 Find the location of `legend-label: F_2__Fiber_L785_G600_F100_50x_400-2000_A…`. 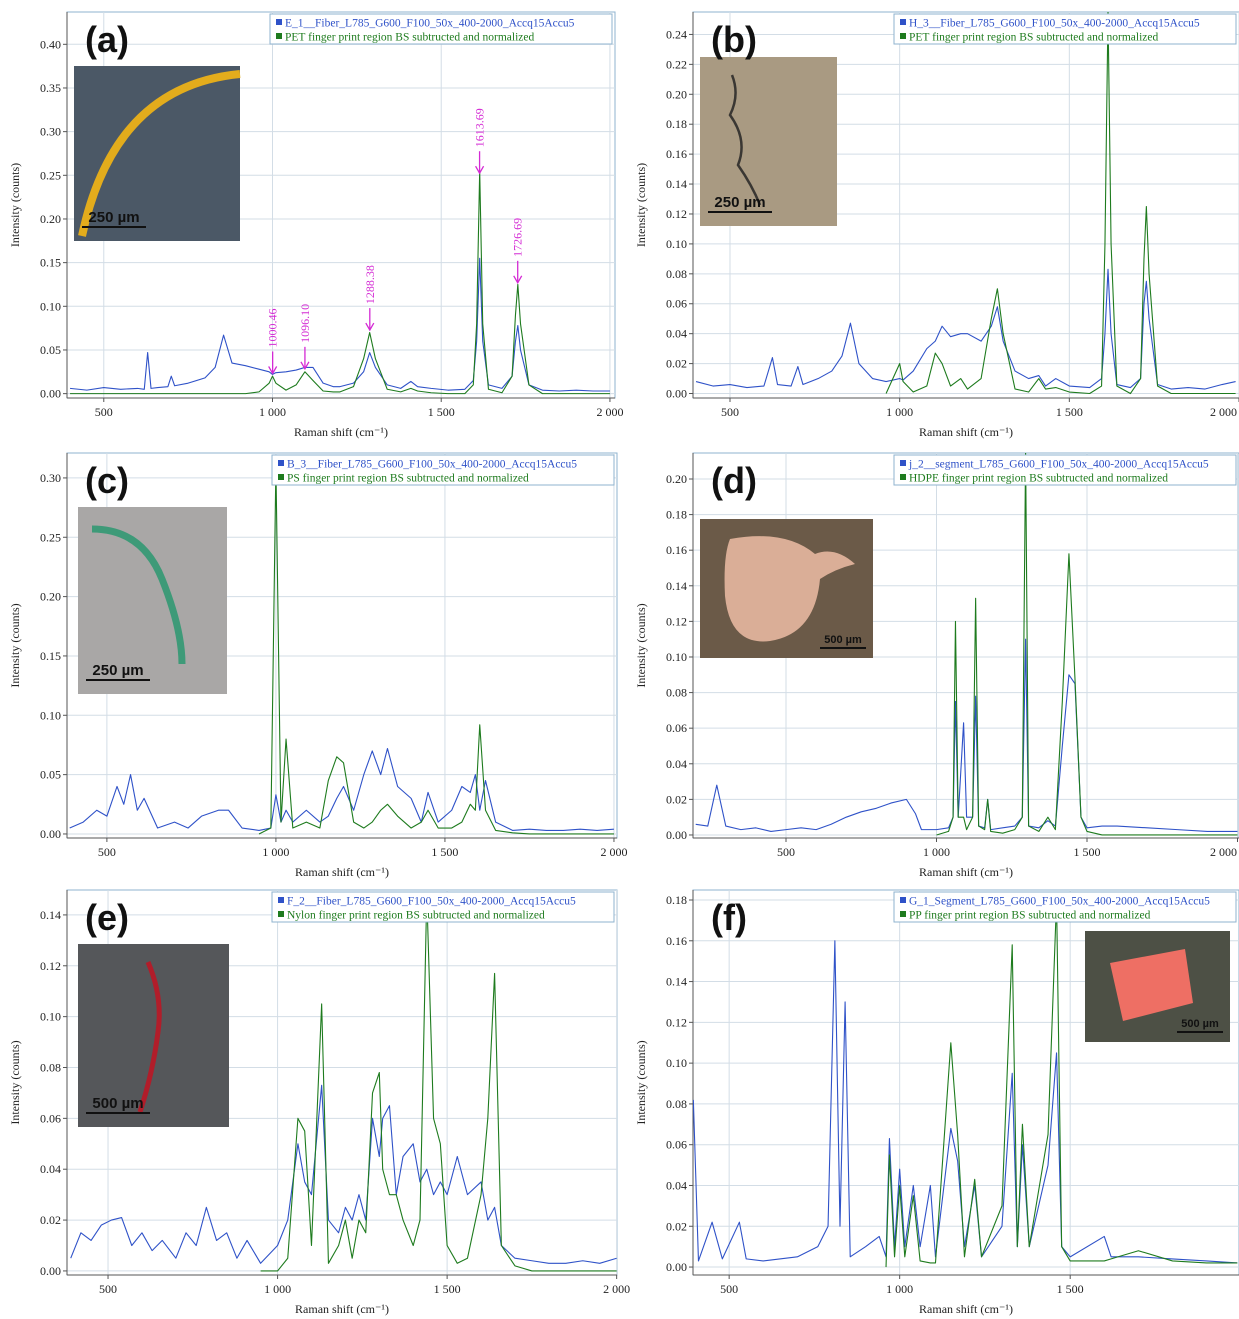

legend-label: F_2__Fiber_L785_G600_F100_50x_400-2000_A… is located at coordinates (431, 902).